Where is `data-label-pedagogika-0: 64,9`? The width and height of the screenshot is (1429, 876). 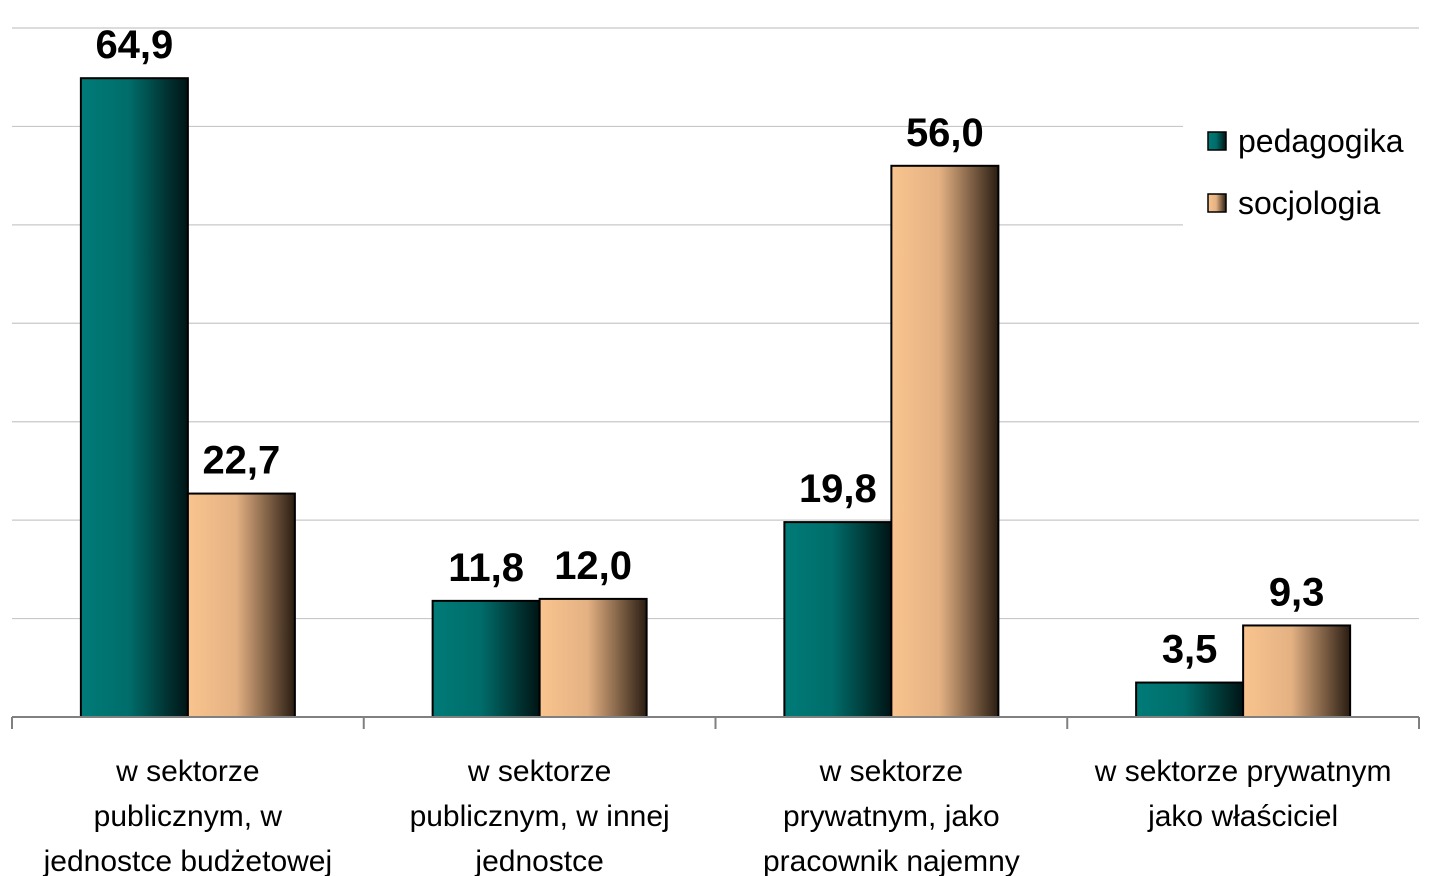 data-label-pedagogika-0: 64,9 is located at coordinates (134, 45).